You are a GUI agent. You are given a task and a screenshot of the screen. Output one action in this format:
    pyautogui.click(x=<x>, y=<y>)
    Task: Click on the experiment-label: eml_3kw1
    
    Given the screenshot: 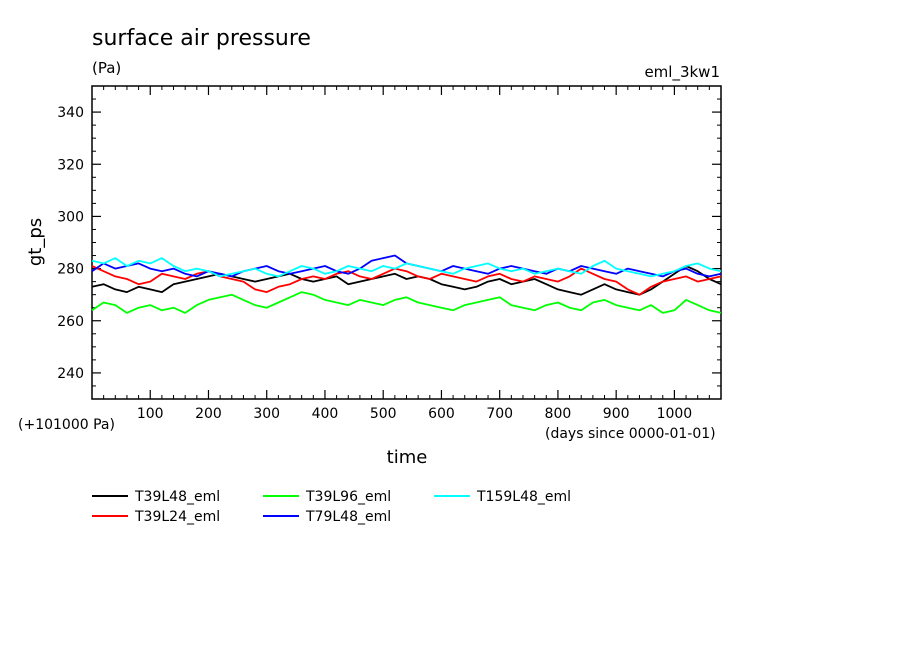 What is the action you would take?
    pyautogui.click(x=682, y=72)
    